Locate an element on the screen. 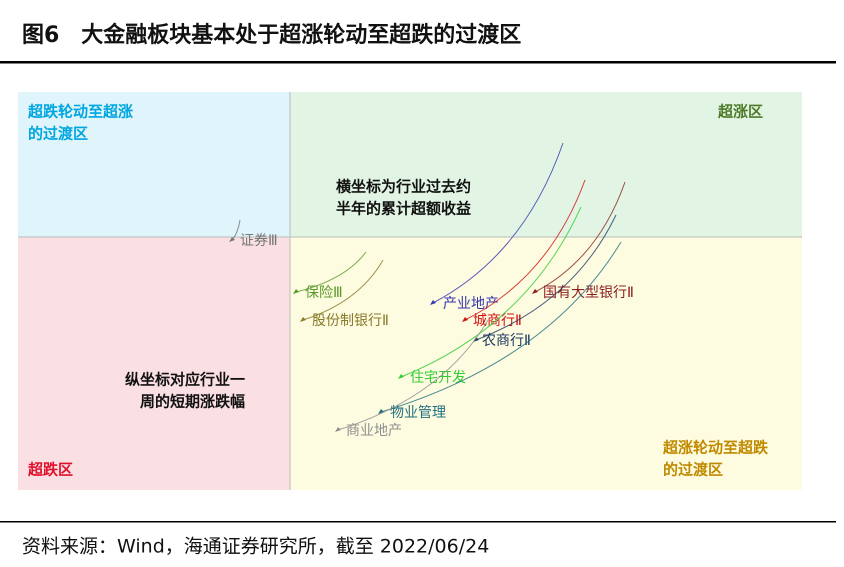  series-label: 国有大型银行Ⅱ is located at coordinates (588, 293).